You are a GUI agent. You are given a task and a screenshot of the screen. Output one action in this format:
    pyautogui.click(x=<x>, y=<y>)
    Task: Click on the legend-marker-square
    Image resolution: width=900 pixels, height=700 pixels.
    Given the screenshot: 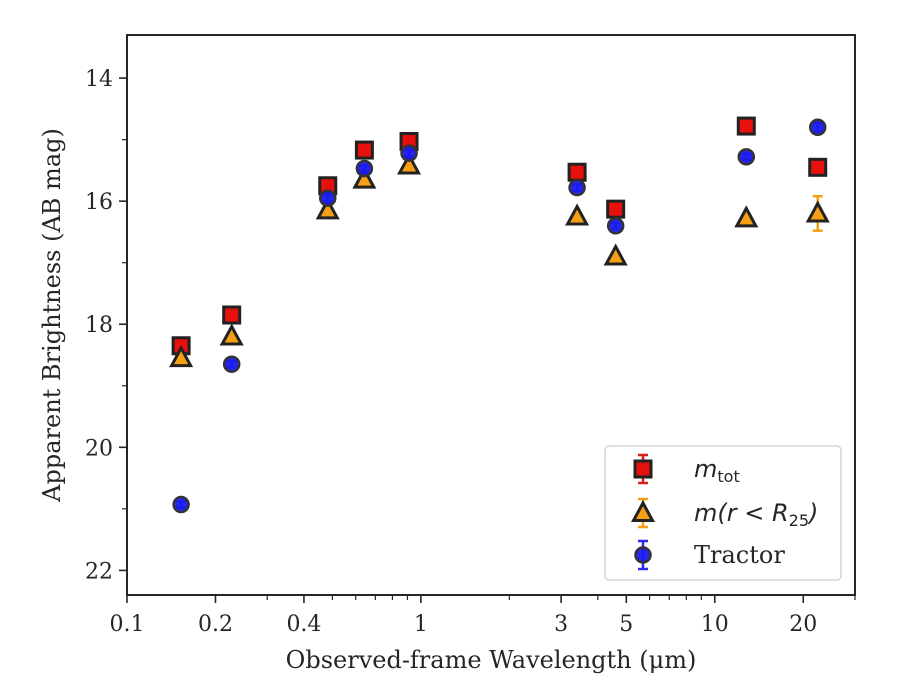 What is the action you would take?
    pyautogui.click(x=643, y=469)
    